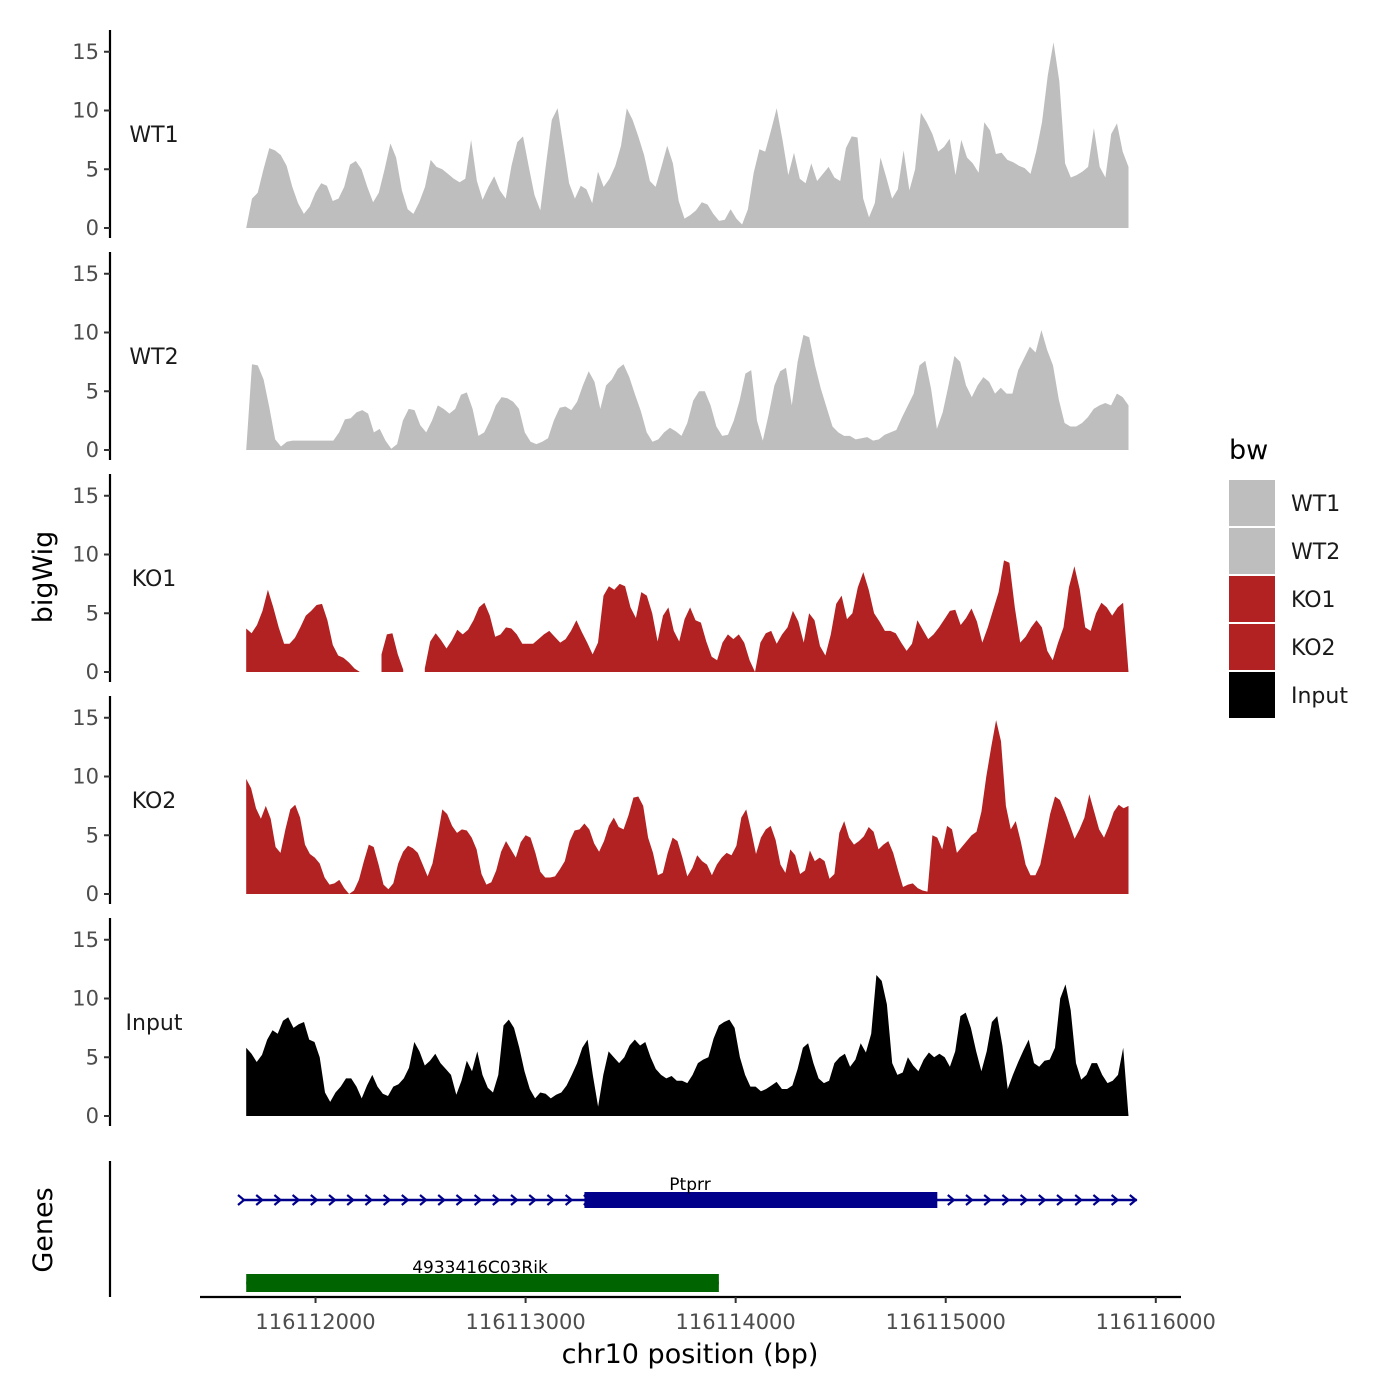  I want to click on track-panel-wt2: 0 5 10 15 WT2, so click(600, 357).